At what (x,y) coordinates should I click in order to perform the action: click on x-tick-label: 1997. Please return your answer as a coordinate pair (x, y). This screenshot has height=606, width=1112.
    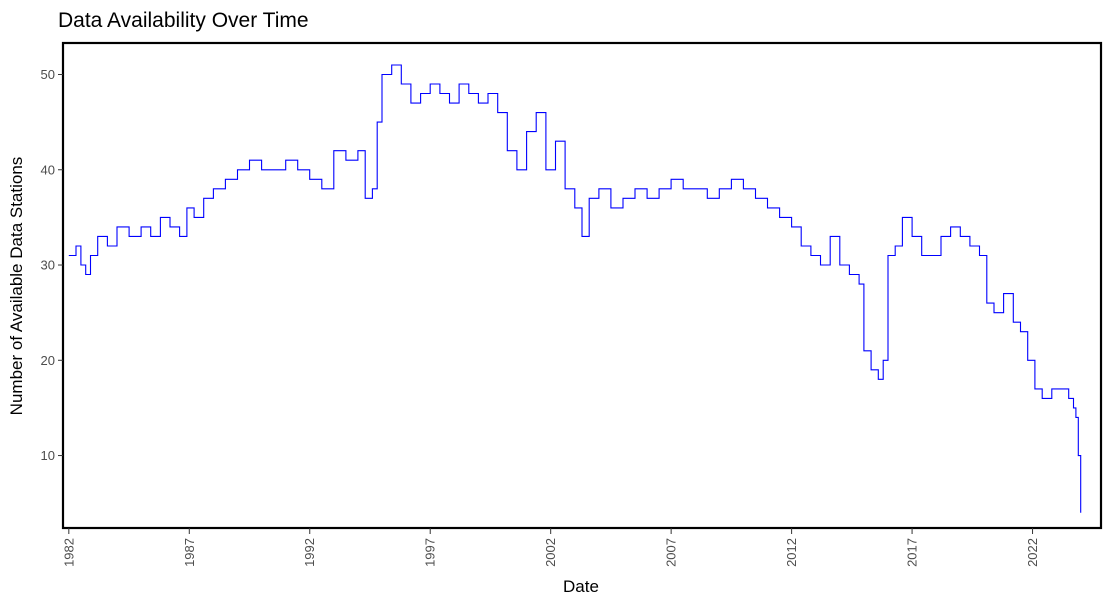
    Looking at the image, I should click on (430, 552).